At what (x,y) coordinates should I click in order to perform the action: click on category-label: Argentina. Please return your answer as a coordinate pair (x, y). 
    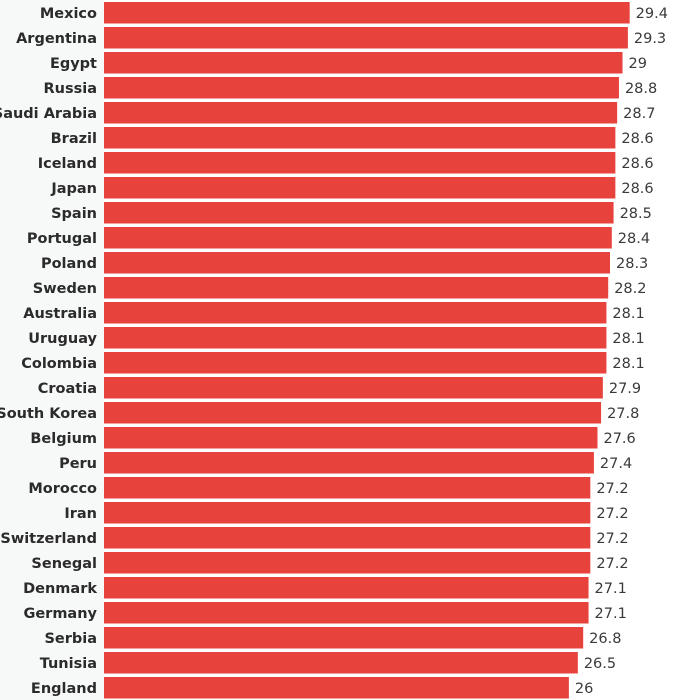
    Looking at the image, I should click on (56, 39).